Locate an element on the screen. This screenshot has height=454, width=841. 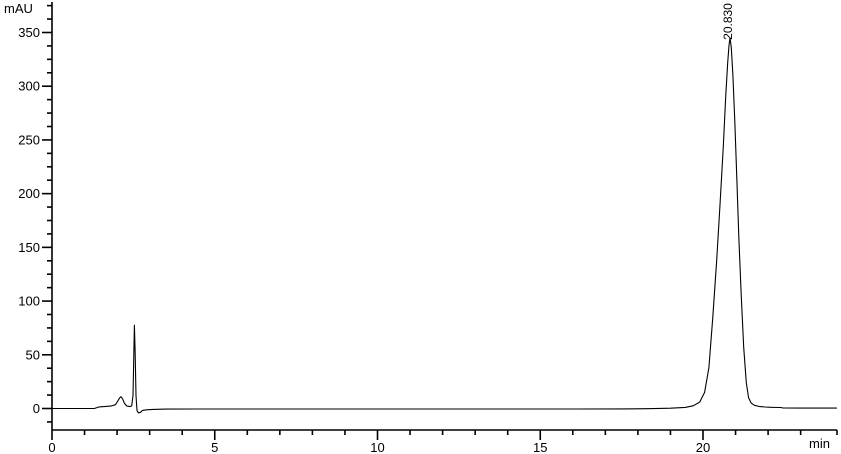
y-tick-label-150: 150 is located at coordinates (29, 247).